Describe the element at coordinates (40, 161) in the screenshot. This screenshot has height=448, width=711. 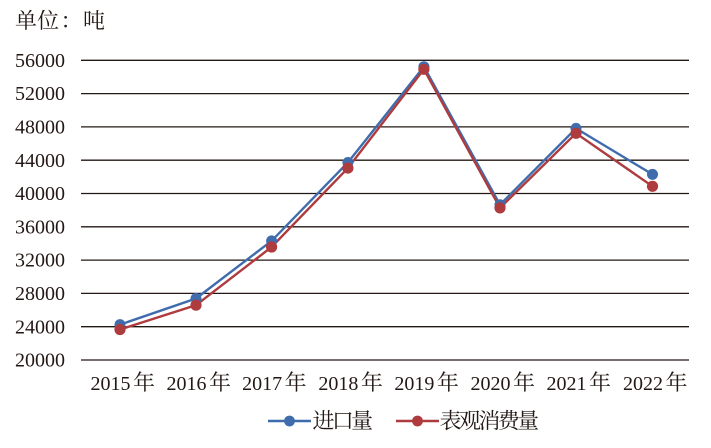
I see `svg-text: 44000` at that location.